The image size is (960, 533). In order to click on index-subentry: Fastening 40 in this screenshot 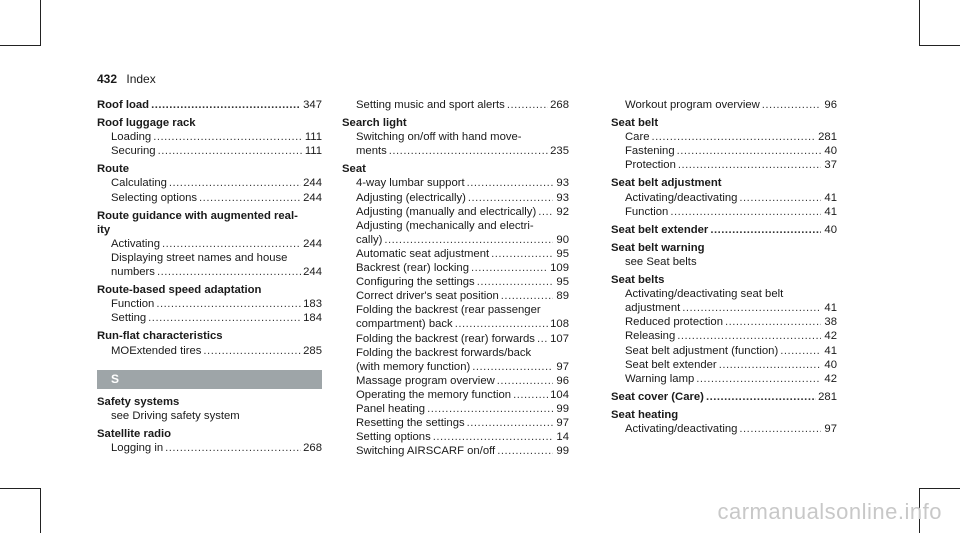, I will do `click(724, 151)`.